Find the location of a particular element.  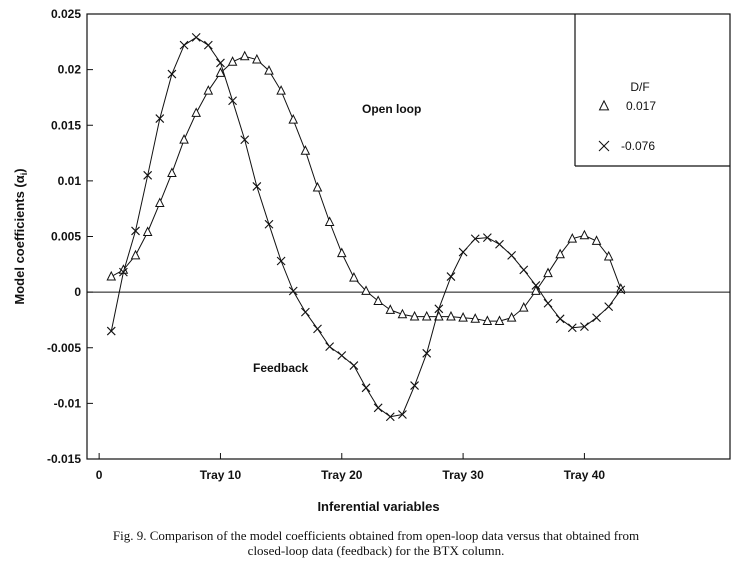

x-tick-label: Tray 30 is located at coordinates (463, 475).